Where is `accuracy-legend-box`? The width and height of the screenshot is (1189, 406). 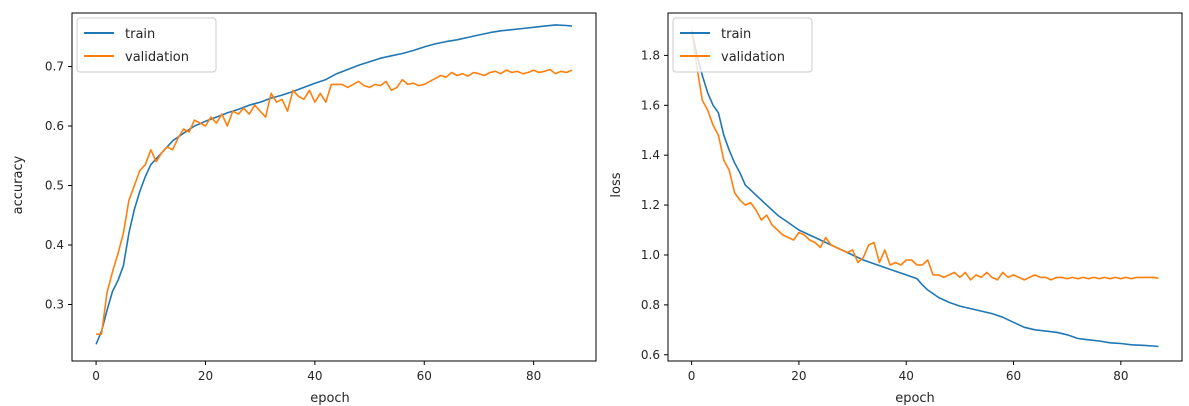 accuracy-legend-box is located at coordinates (146, 45).